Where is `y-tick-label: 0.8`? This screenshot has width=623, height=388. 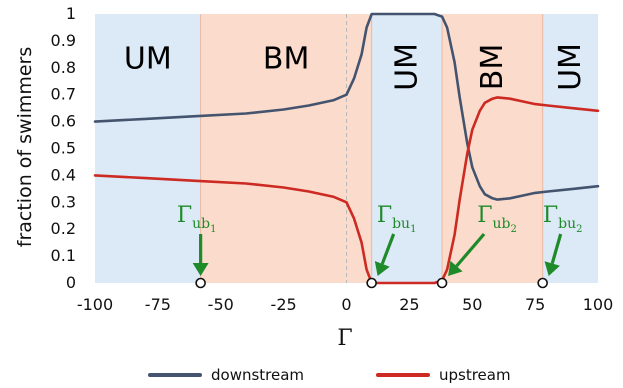 y-tick-label: 0.8 is located at coordinates (63, 67).